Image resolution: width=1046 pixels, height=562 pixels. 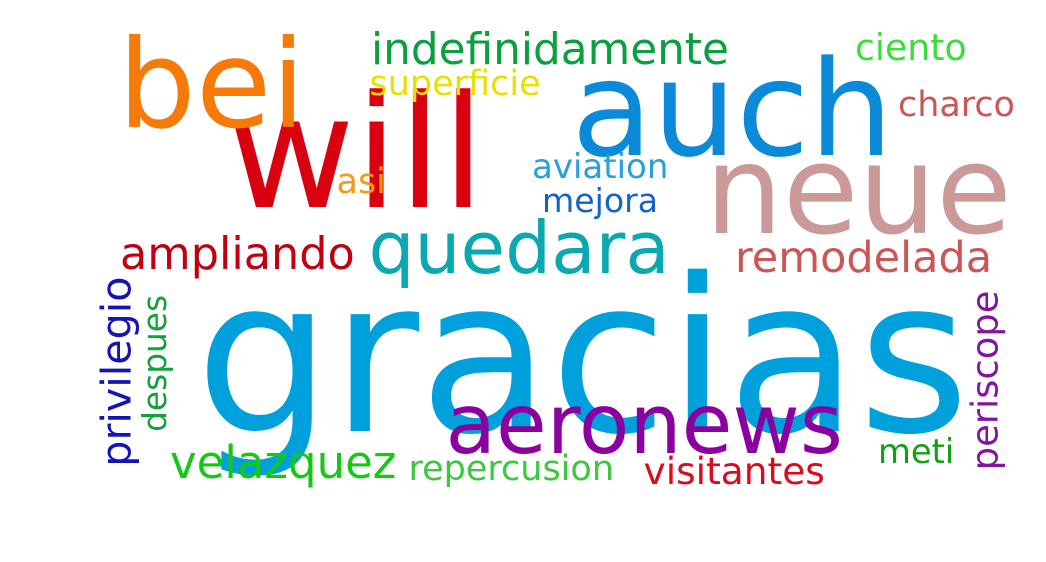 I want to click on word-visitantes: visitantes, so click(x=734, y=471).